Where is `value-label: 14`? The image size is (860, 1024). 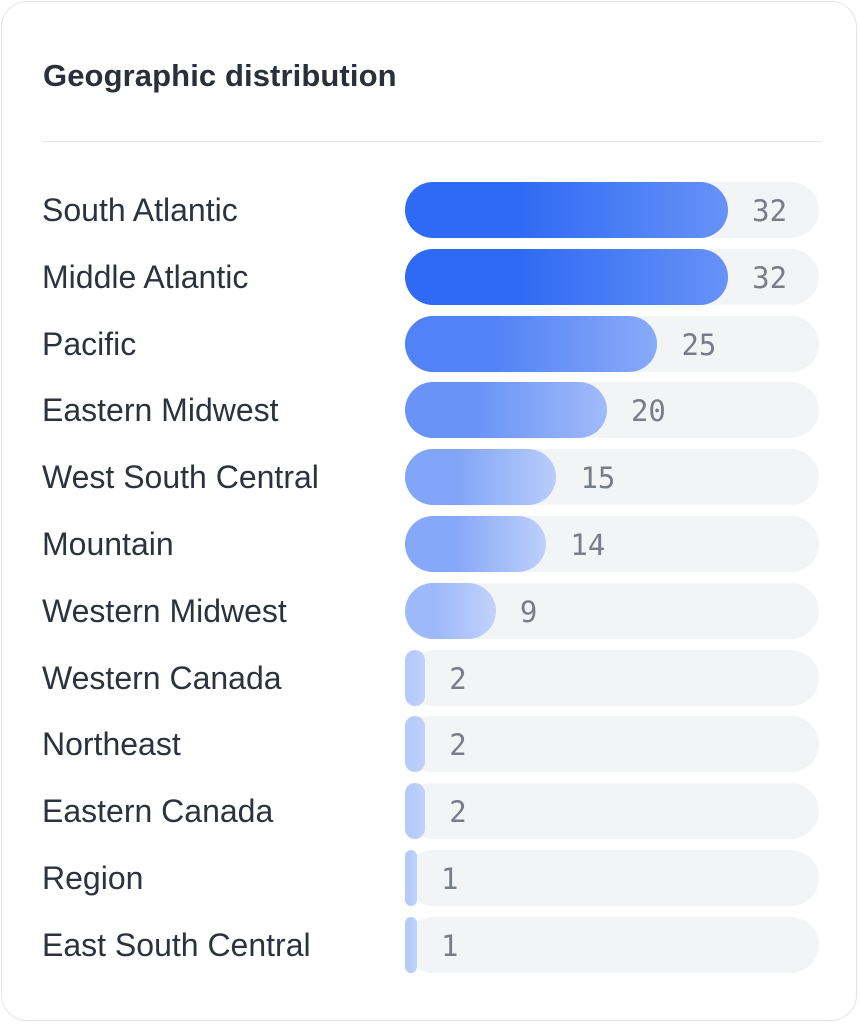
value-label: 14 is located at coordinates (588, 545).